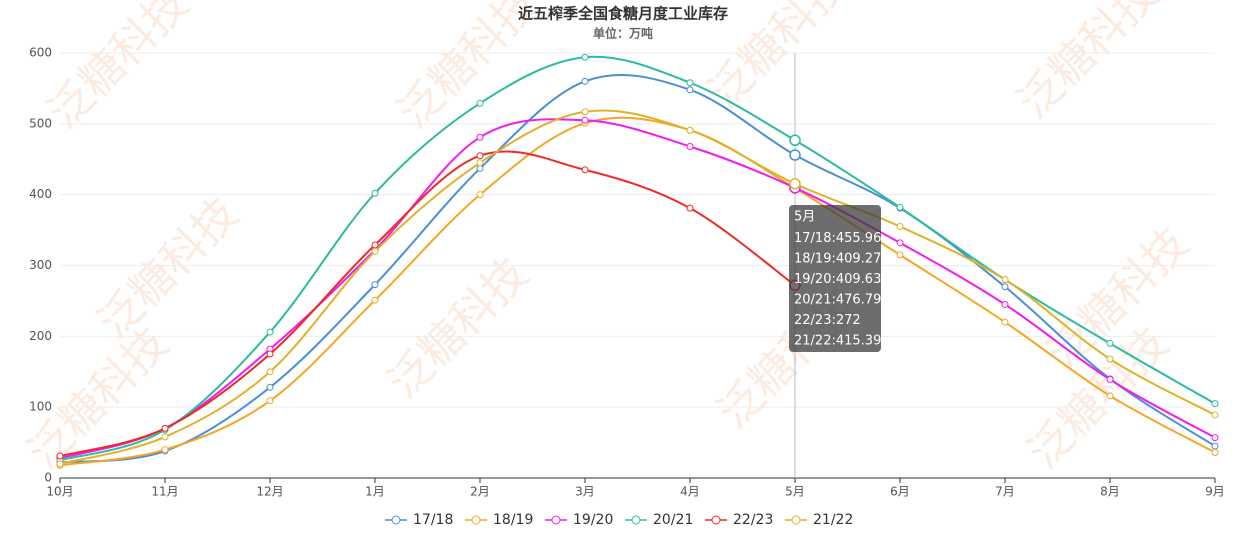  Describe the element at coordinates (833, 520) in the screenshot. I see `legend-label: 21/22` at that location.